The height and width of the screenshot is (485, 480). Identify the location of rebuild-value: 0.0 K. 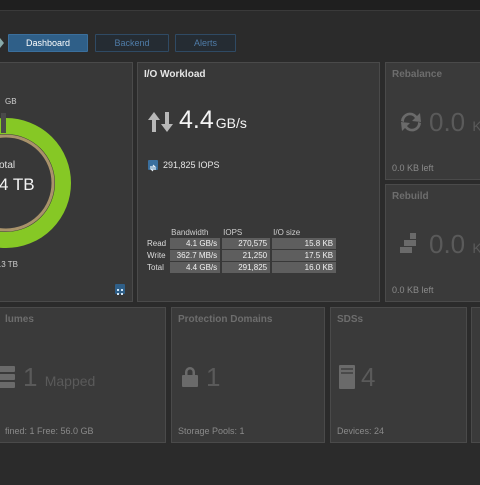
(454, 244).